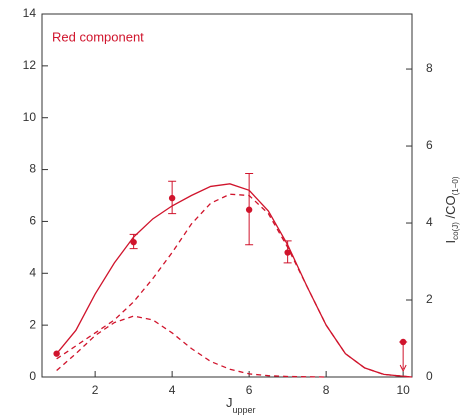 The width and height of the screenshot is (460, 417). What do you see at coordinates (30, 65) in the screenshot?
I see `y-tick-label: 12` at bounding box center [30, 65].